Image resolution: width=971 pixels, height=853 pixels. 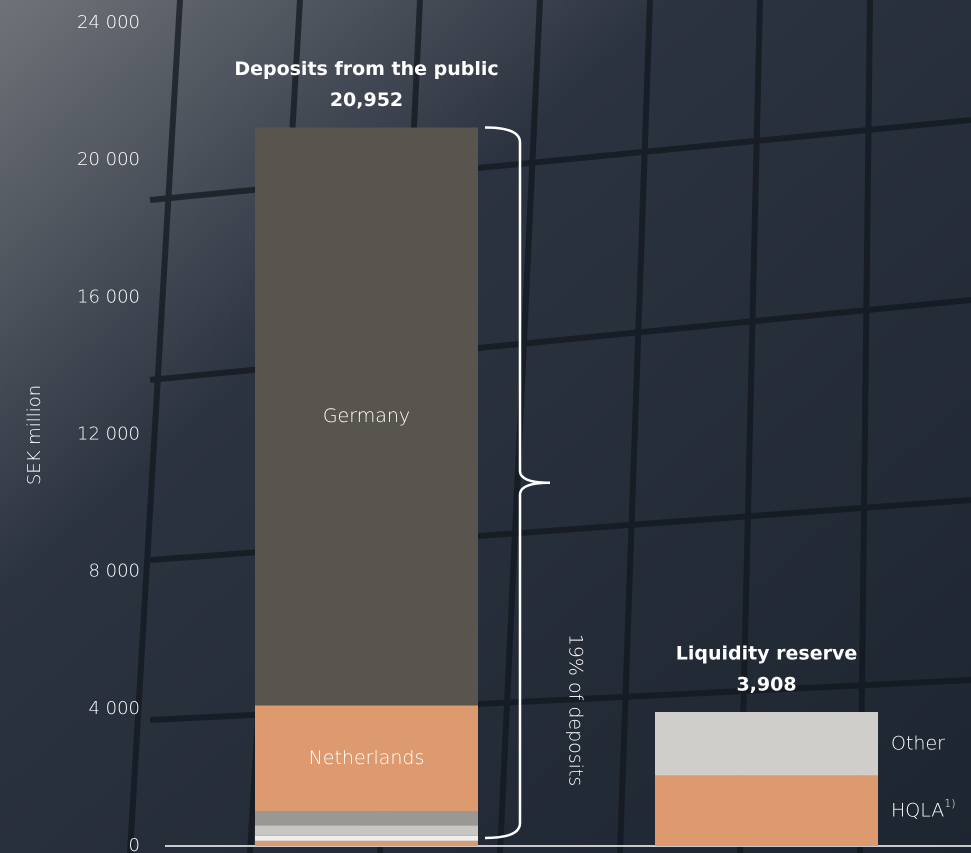 What do you see at coordinates (366, 100) in the screenshot?
I see `bar-total: 20,952` at bounding box center [366, 100].